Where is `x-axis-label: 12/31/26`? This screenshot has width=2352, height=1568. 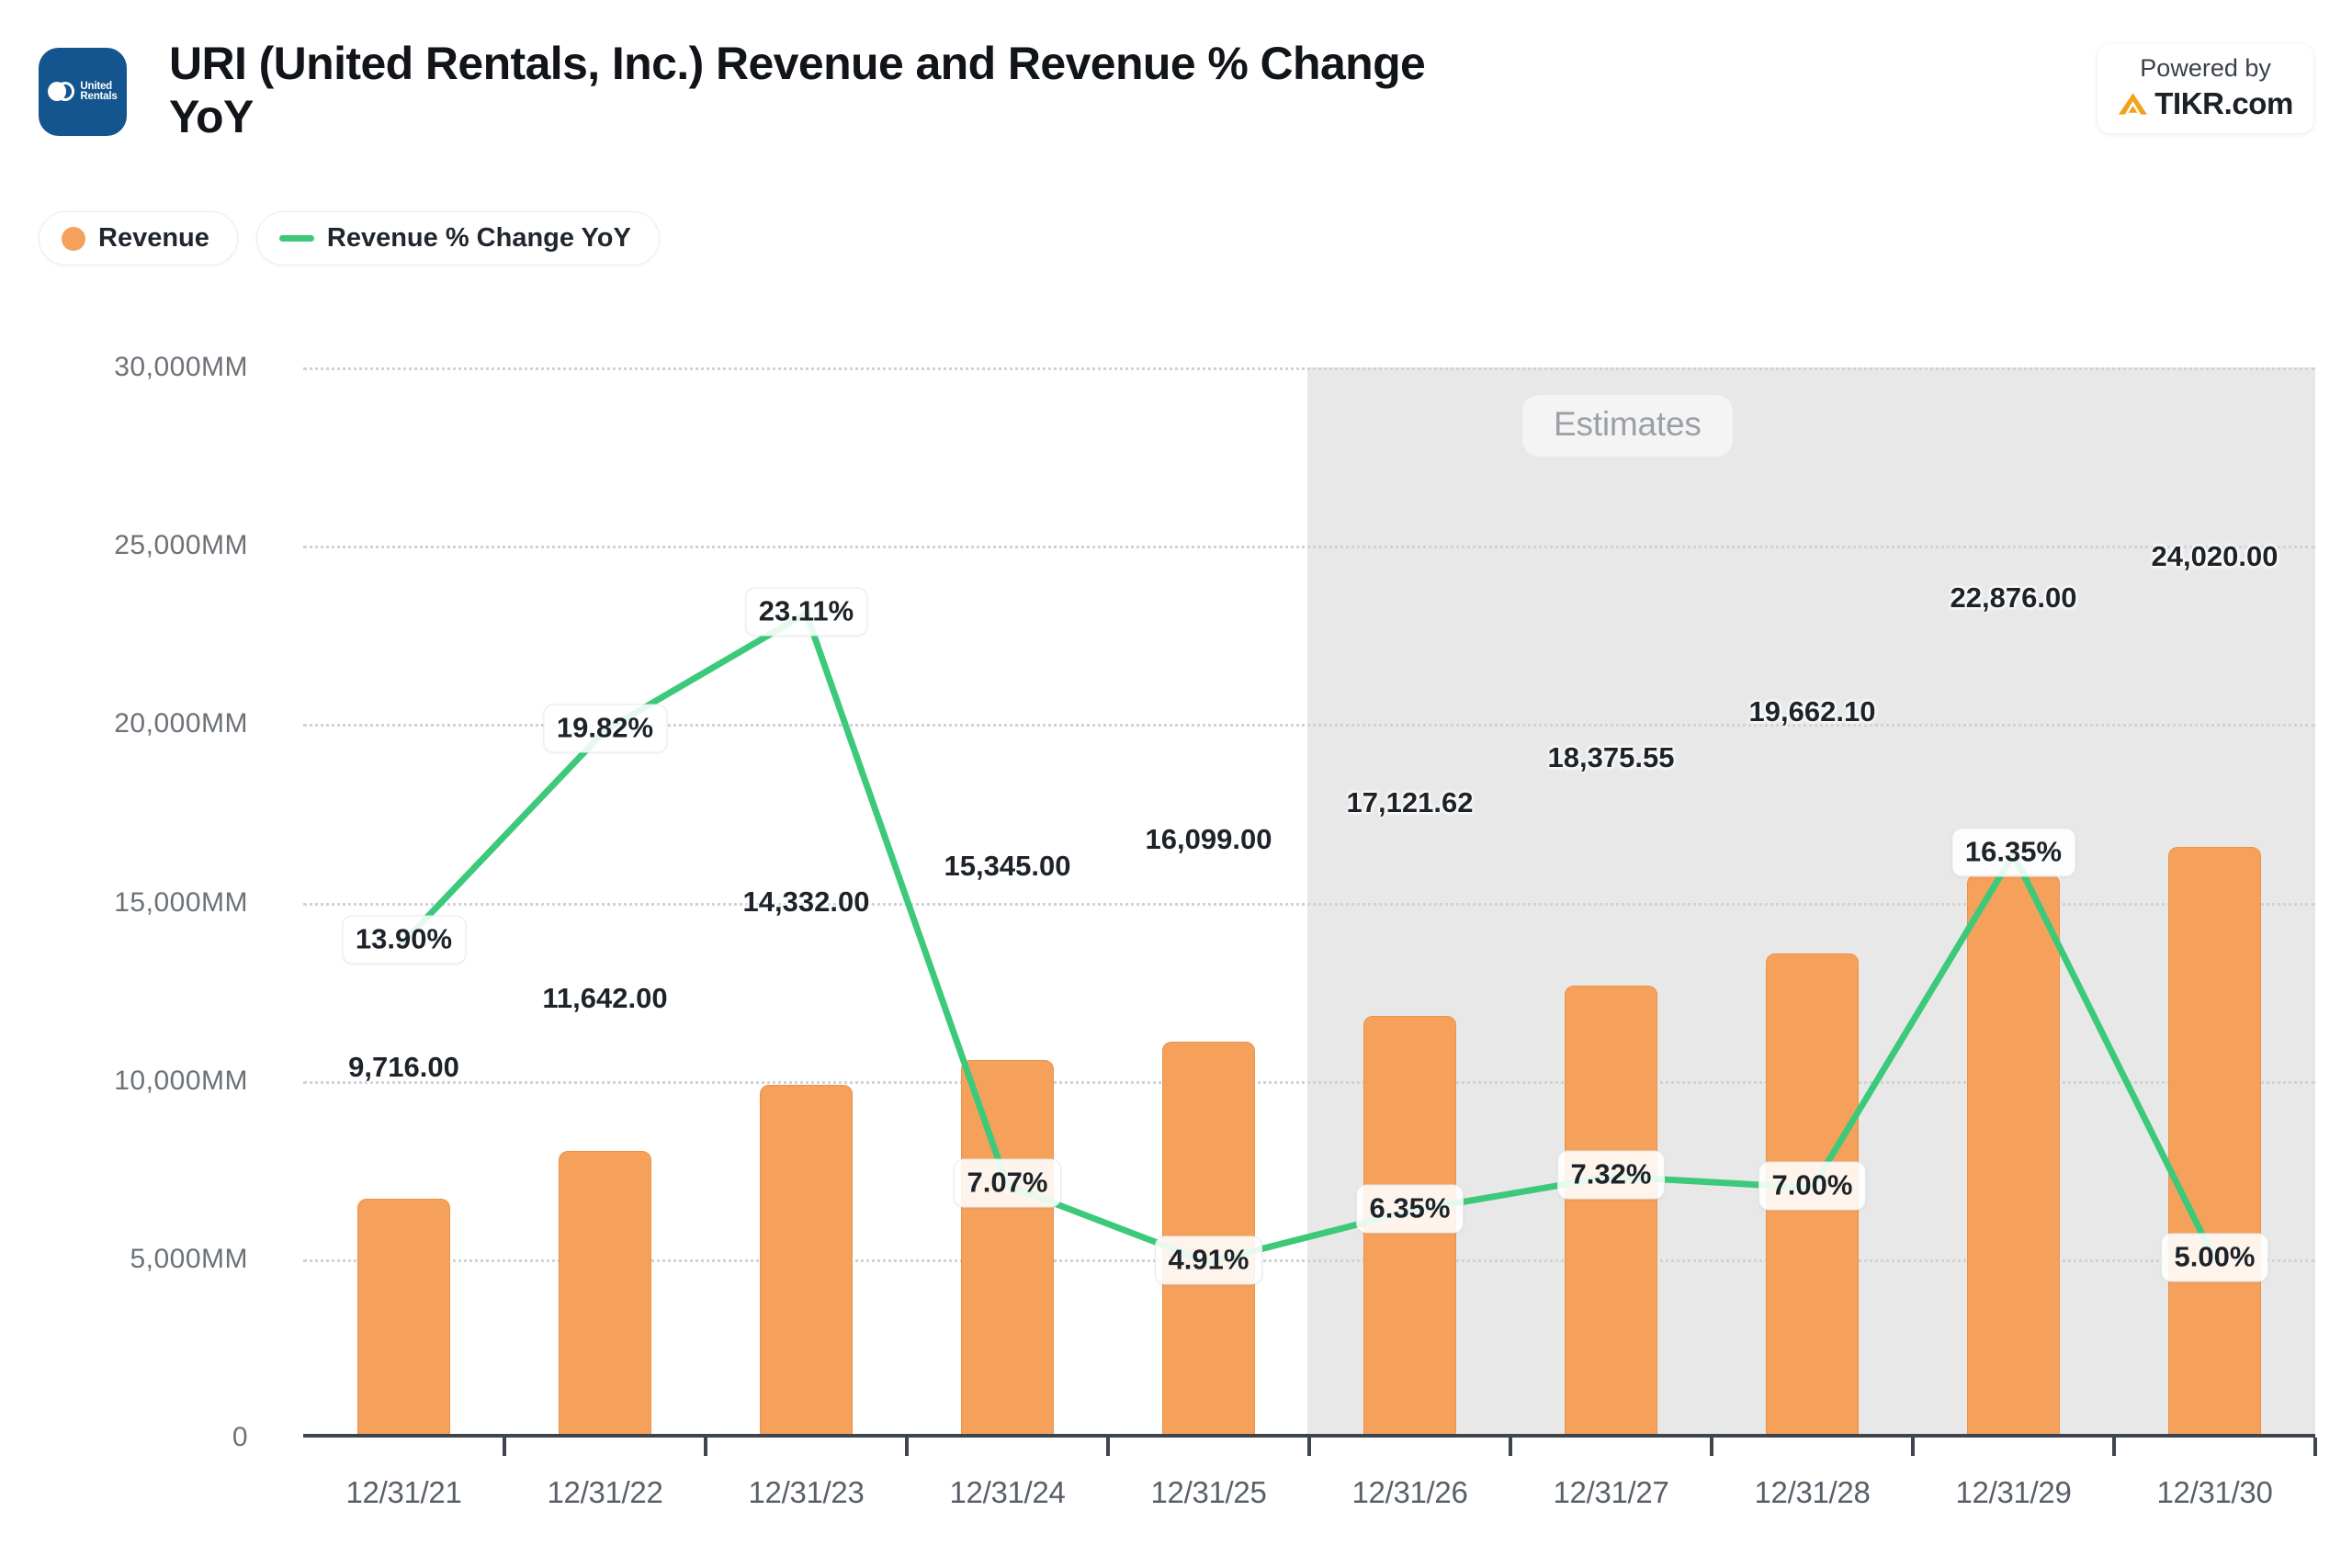
x-axis-label: 12/31/26 is located at coordinates (1409, 1492).